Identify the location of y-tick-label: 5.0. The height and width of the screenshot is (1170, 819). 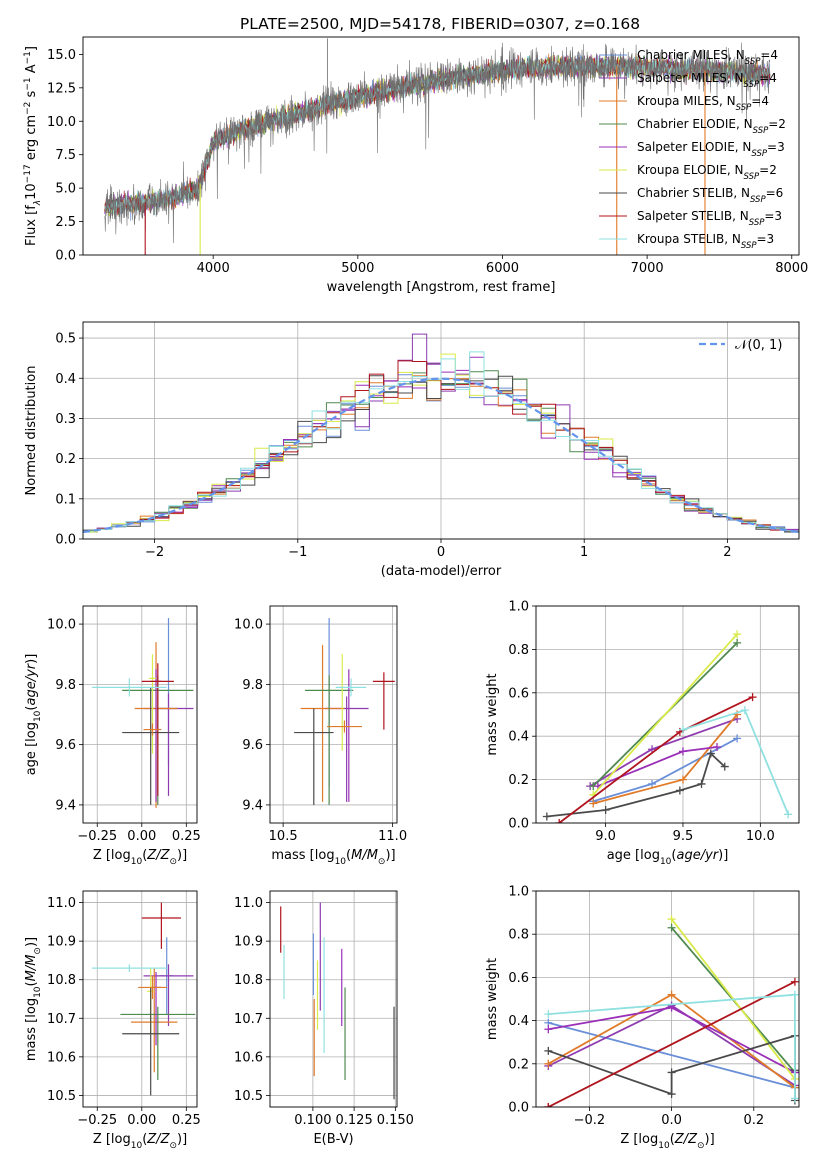
(65, 189).